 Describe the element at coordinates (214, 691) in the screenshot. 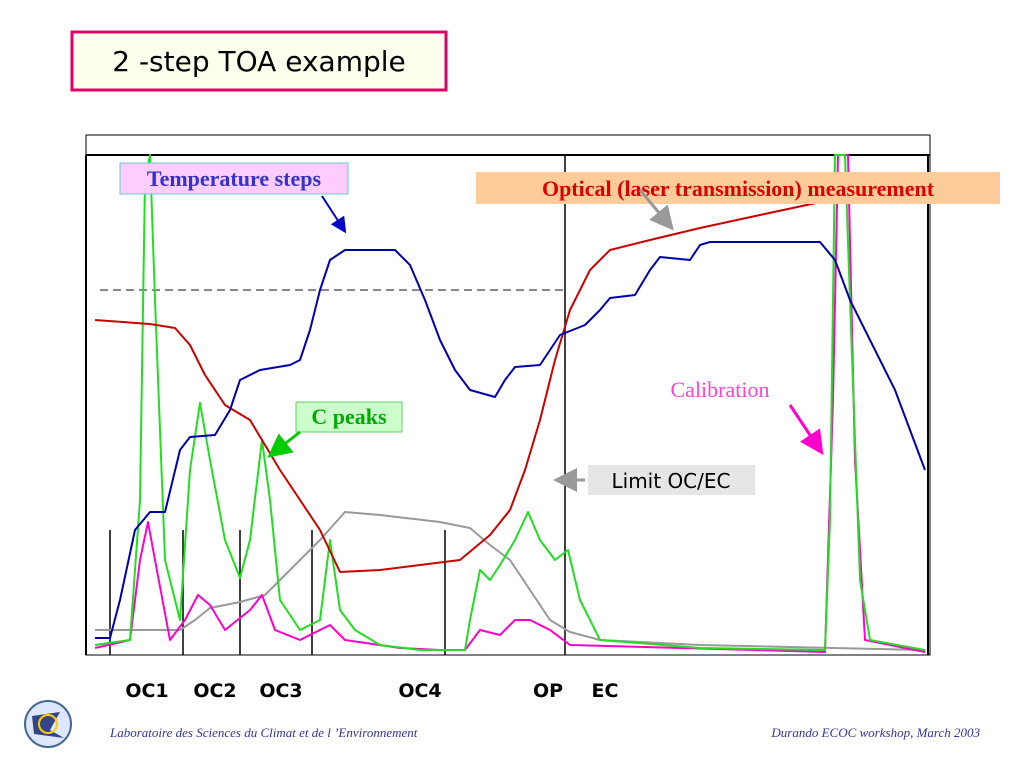

I see `phase-label: OC2` at that location.